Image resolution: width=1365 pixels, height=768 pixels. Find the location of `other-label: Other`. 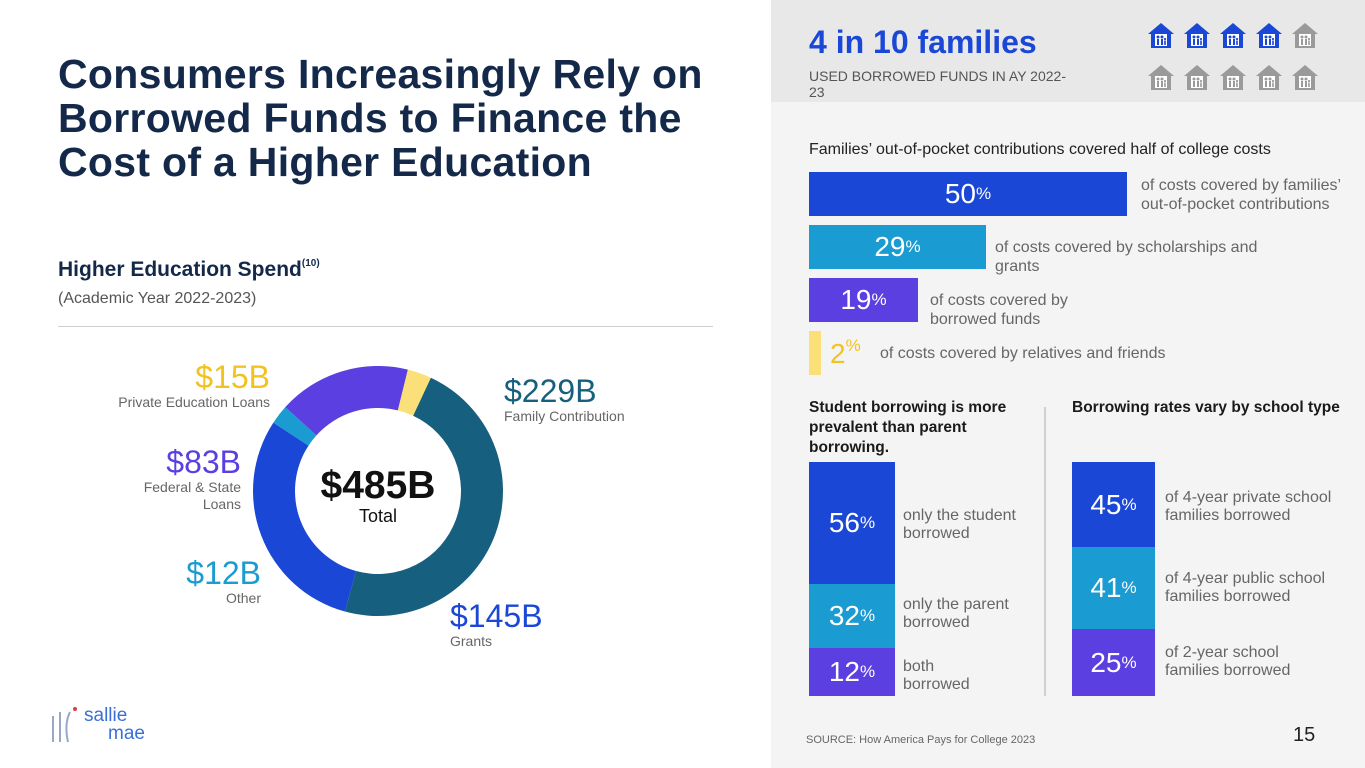

other-label: Other is located at coordinates (243, 598).